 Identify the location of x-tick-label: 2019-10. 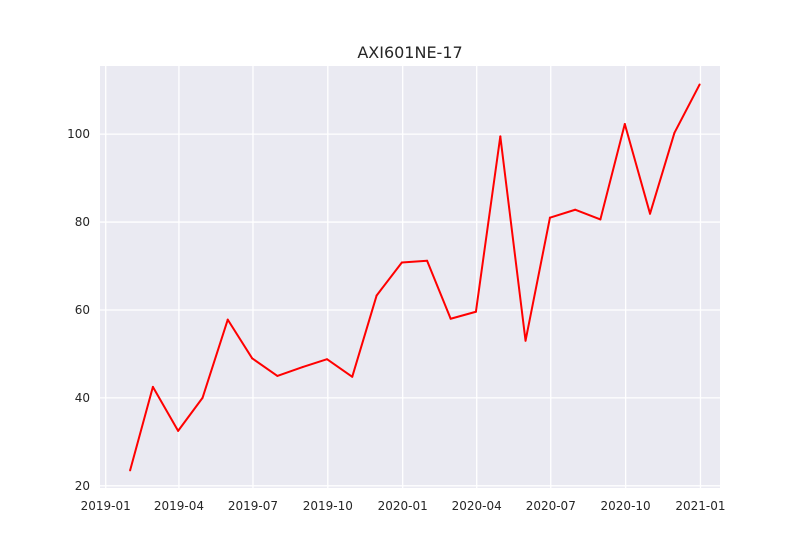
(328, 506).